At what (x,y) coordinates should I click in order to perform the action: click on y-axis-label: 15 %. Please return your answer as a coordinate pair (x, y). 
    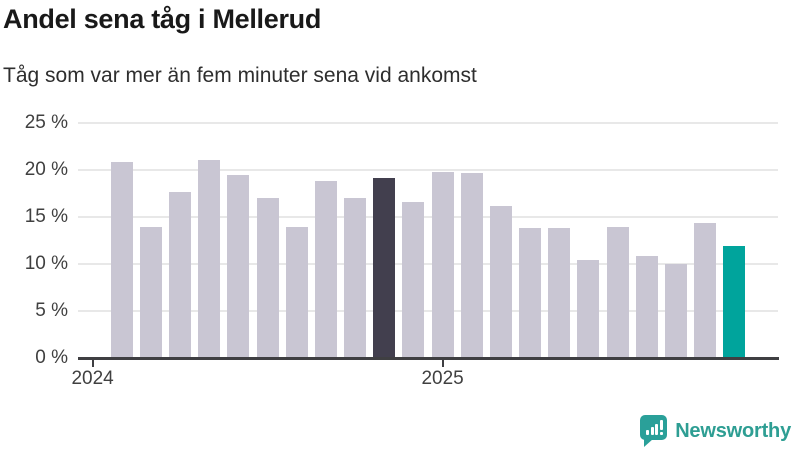
    Looking at the image, I should click on (46, 216).